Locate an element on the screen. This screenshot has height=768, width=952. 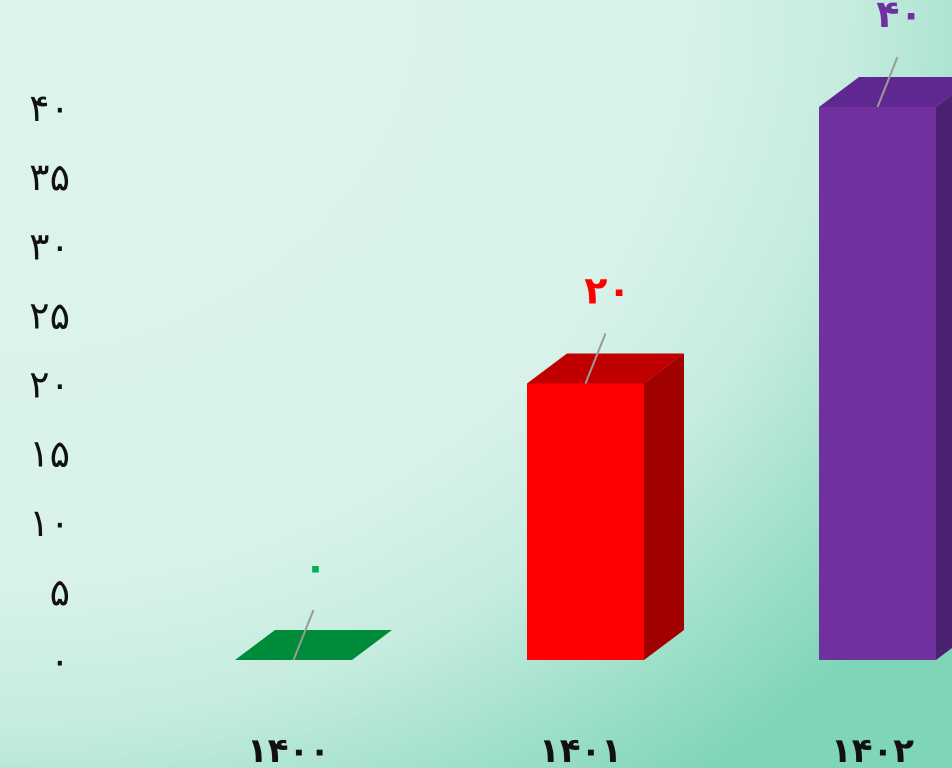
value-label: ۰ is located at coordinates (315, 567).